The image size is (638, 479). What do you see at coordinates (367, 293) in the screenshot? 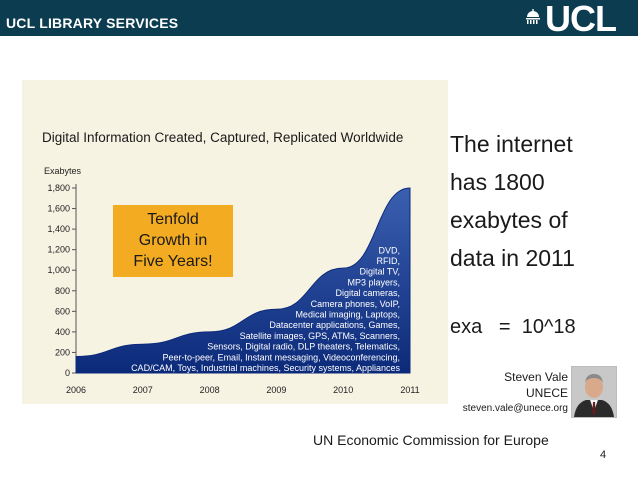
I see `area-annotation: Digital cameras,` at bounding box center [367, 293].